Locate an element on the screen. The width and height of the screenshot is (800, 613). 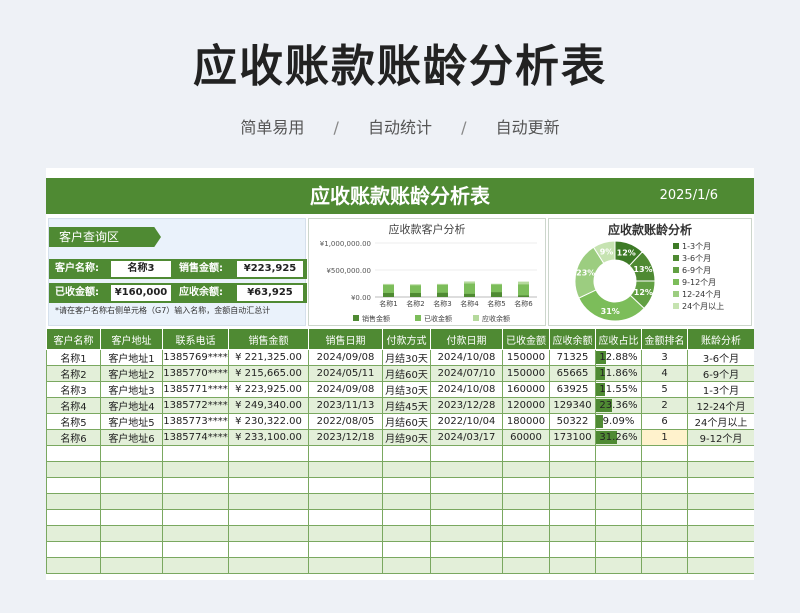
table-cell: 2024/03/17 is located at coordinates (466, 437).